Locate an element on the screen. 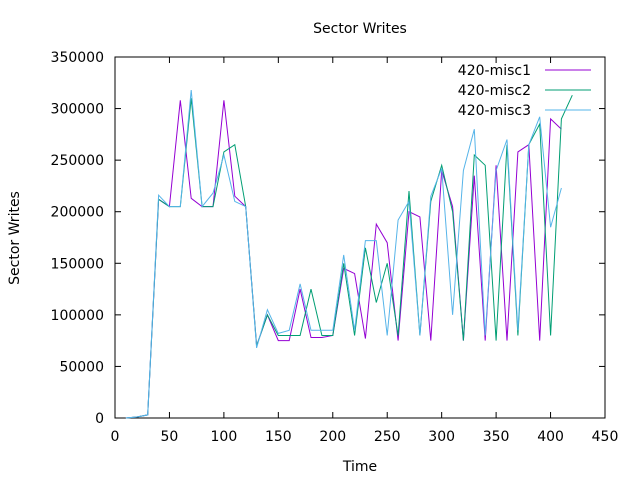  y-tick-label: 350000 is located at coordinates (77, 58).